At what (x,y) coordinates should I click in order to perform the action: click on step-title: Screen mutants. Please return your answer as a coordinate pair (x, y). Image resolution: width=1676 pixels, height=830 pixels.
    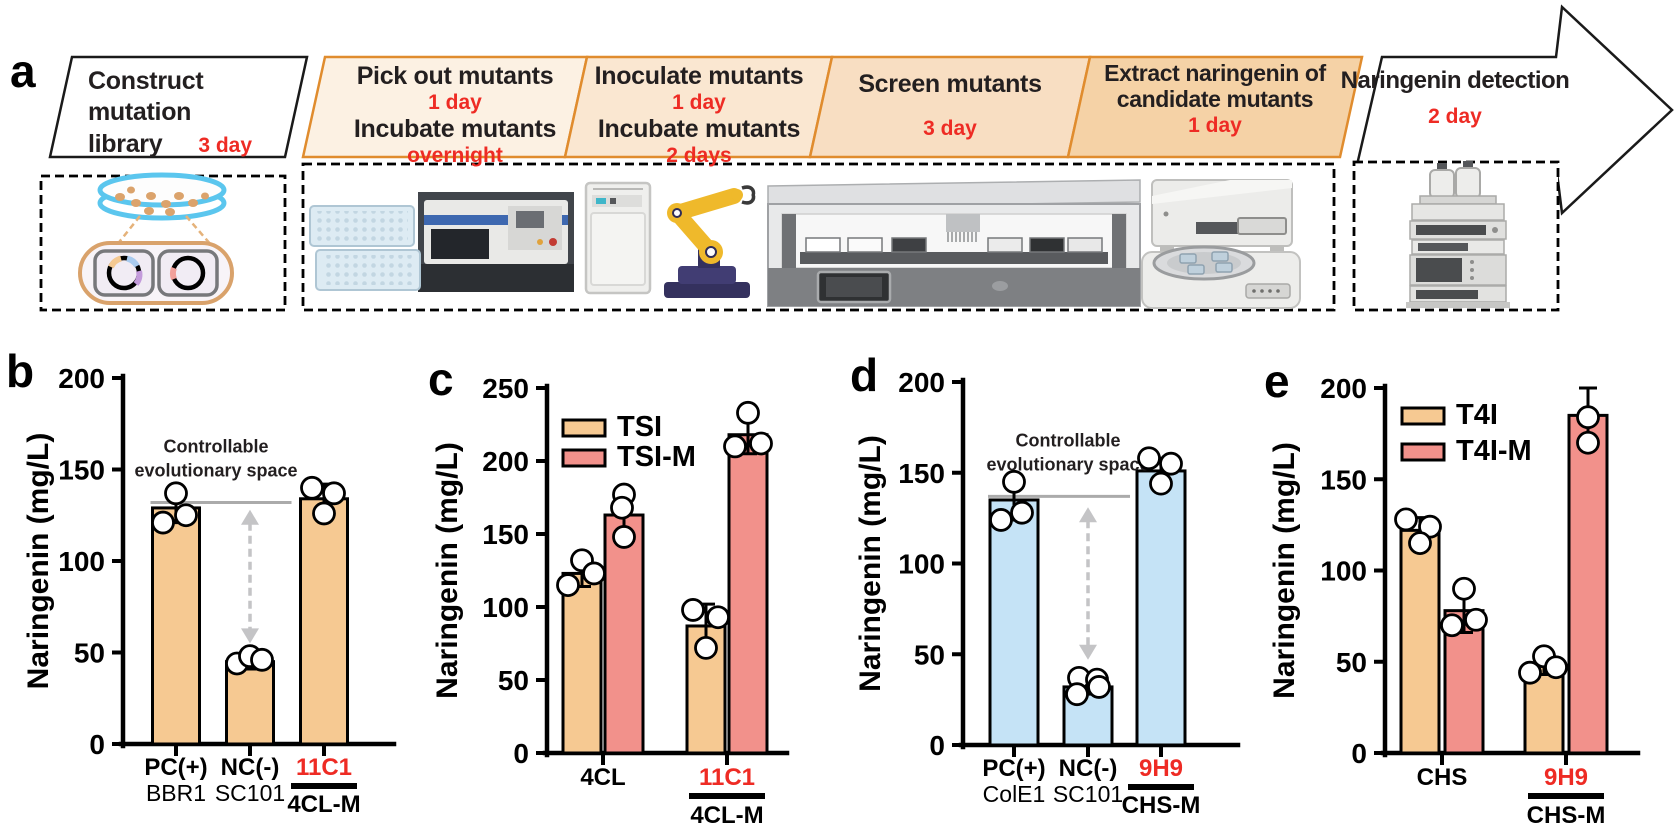
    Looking at the image, I should click on (950, 84).